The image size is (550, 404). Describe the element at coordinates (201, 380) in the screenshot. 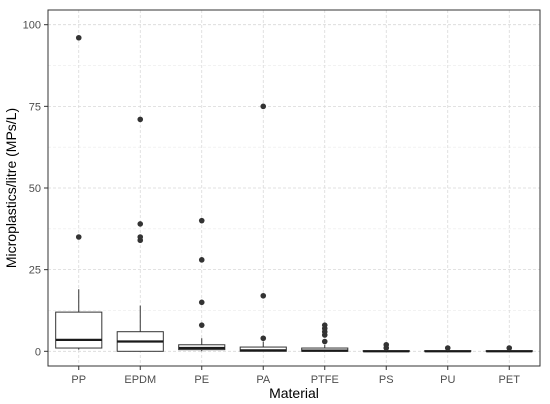

I see `x-tick-label: PE` at that location.